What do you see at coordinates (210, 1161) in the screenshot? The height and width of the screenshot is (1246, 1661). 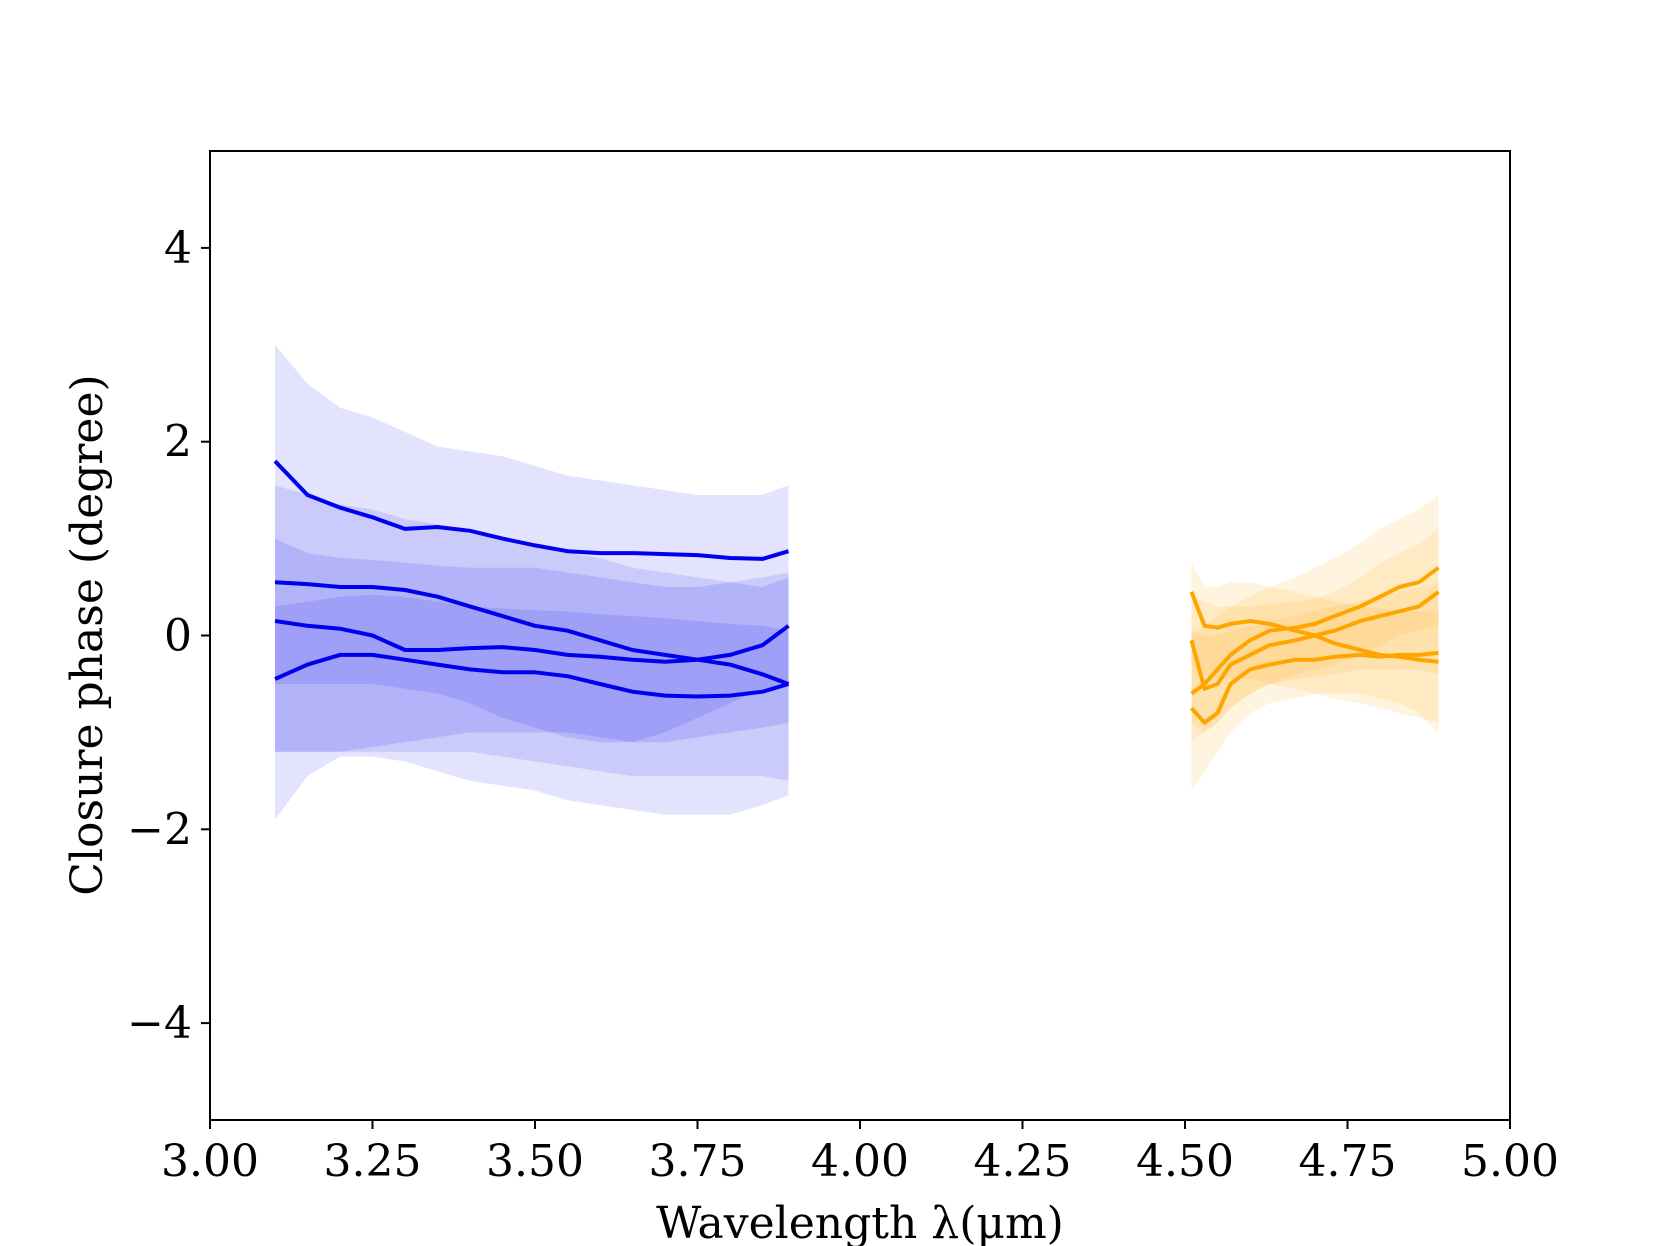 I see `x-tick-label: 3.00` at bounding box center [210, 1161].